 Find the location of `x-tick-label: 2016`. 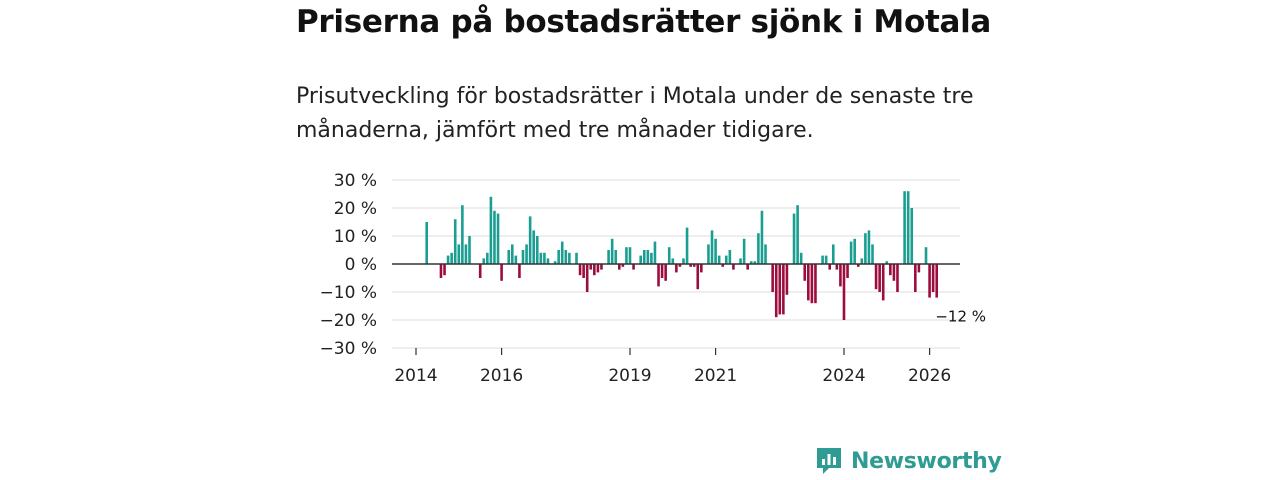

x-tick-label: 2016 is located at coordinates (501, 376).